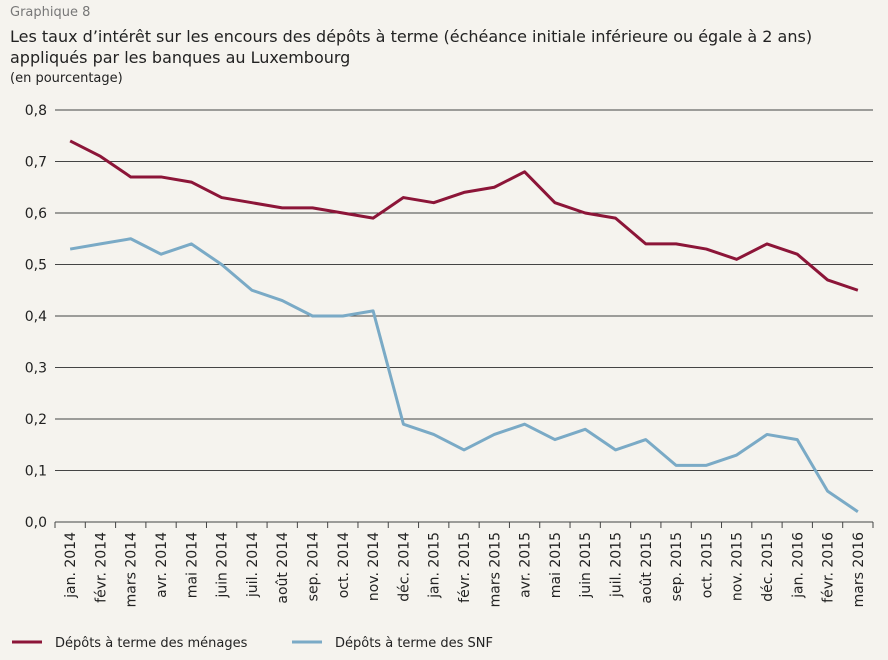 Image resolution: width=888 pixels, height=660 pixels. Describe the element at coordinates (374, 566) in the screenshot. I see `x-tick-label: nov. 2014` at that location.